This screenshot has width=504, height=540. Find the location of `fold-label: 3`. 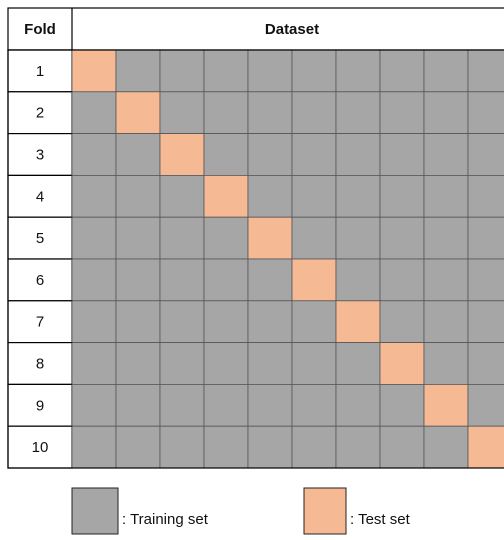

fold-label: 3 is located at coordinates (40, 154).